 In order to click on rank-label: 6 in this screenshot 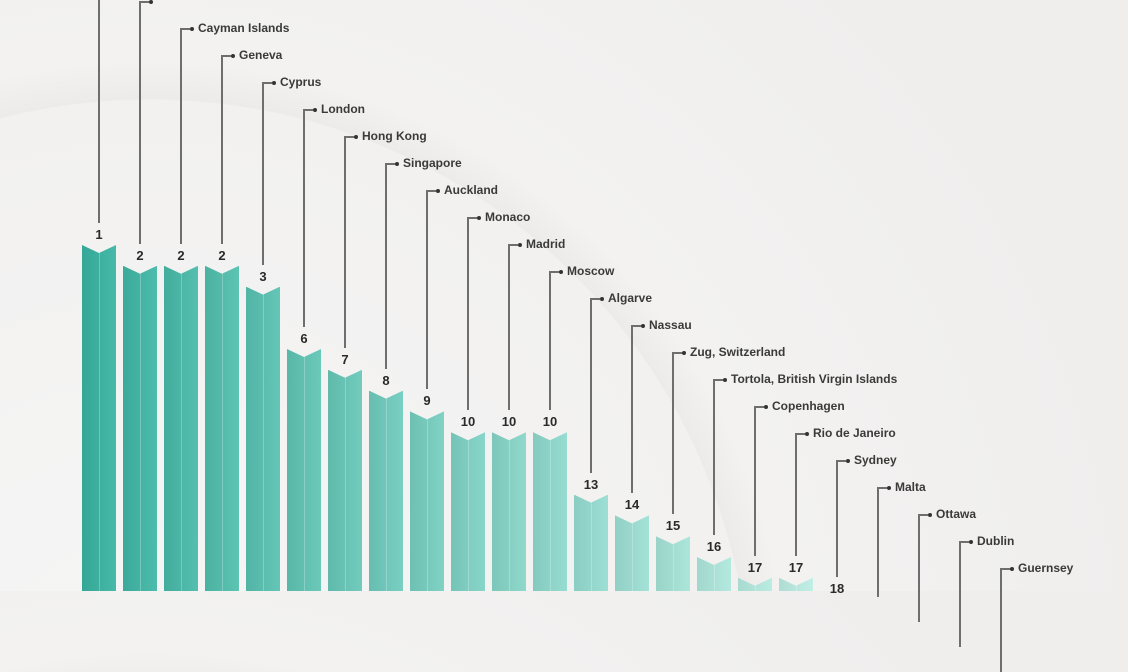, I will do `click(304, 338)`.